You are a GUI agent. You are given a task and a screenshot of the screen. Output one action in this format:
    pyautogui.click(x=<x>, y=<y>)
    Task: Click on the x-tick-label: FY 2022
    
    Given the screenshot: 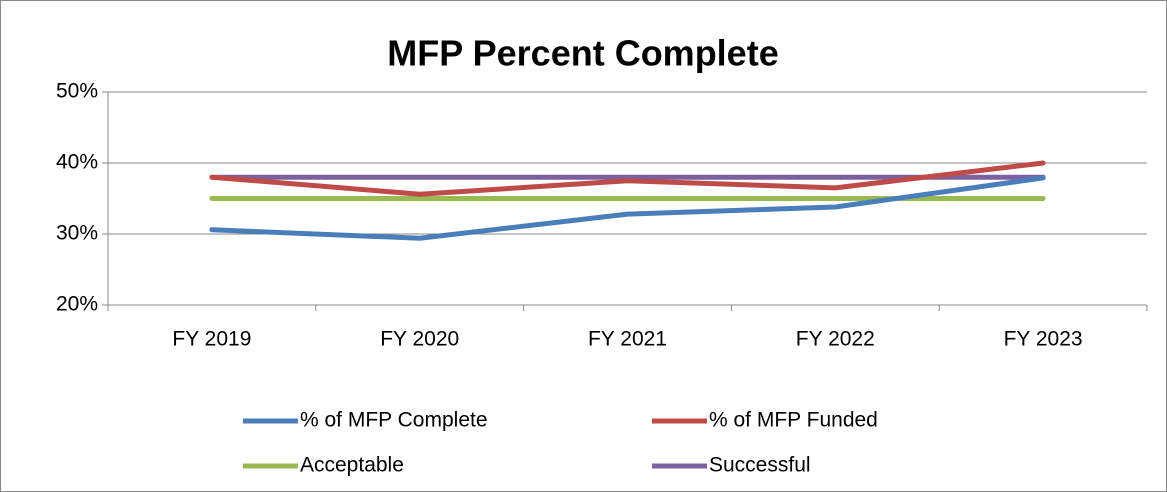 What is the action you would take?
    pyautogui.click(x=835, y=339)
    